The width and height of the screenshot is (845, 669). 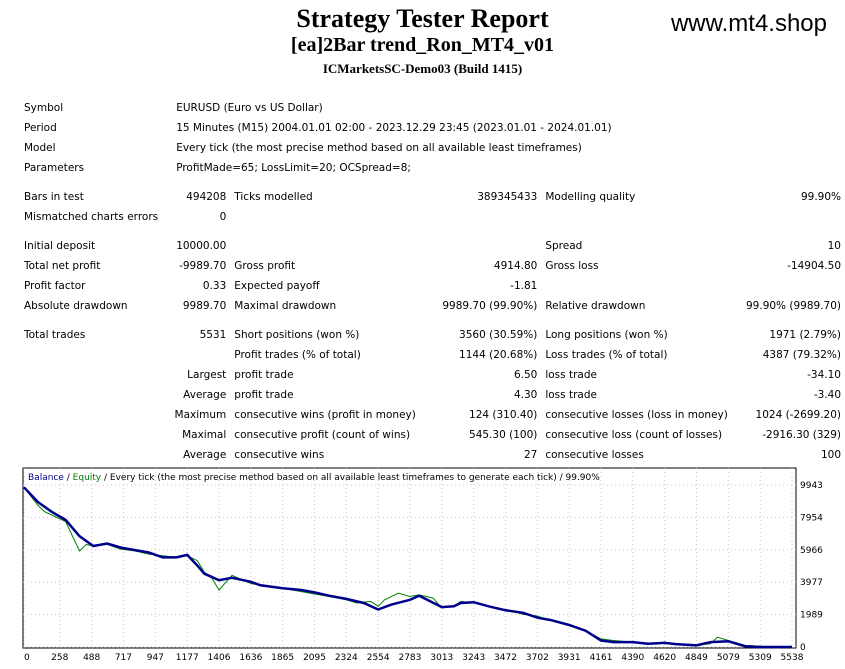 What do you see at coordinates (205, 455) in the screenshot?
I see `average-cons-label: Average` at bounding box center [205, 455].